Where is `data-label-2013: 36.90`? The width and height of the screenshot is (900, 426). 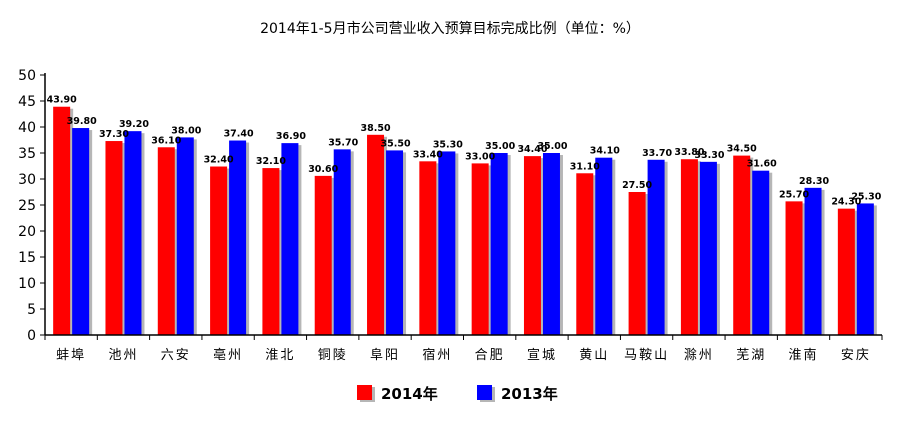
data-label-2013: 36.90 is located at coordinates (291, 136).